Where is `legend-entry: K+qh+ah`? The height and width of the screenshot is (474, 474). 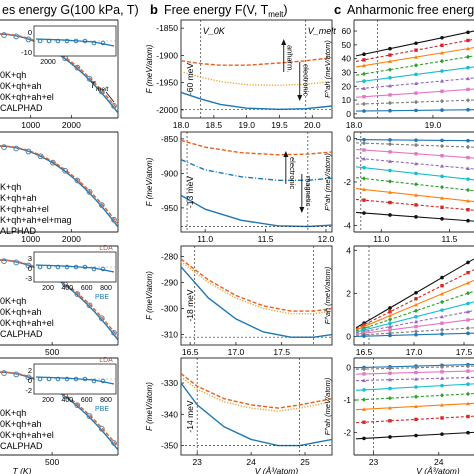 legend-entry: K+qh+ah is located at coordinates (18, 198).